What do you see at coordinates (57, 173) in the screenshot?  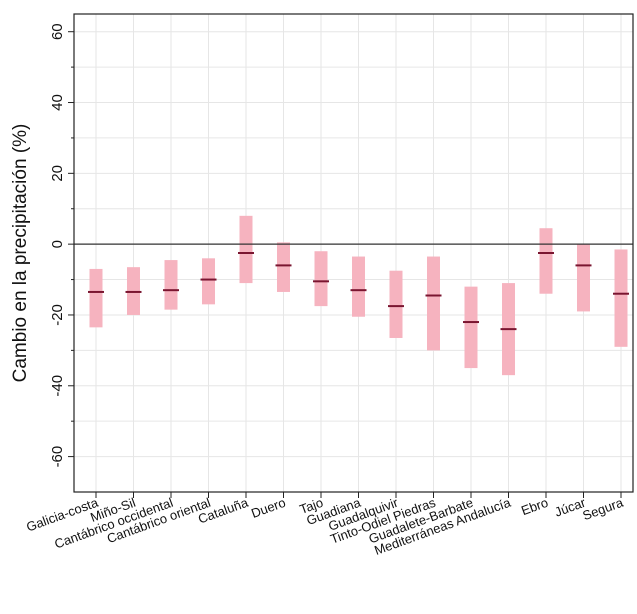 I see `y-tick-label: 20` at bounding box center [57, 173].